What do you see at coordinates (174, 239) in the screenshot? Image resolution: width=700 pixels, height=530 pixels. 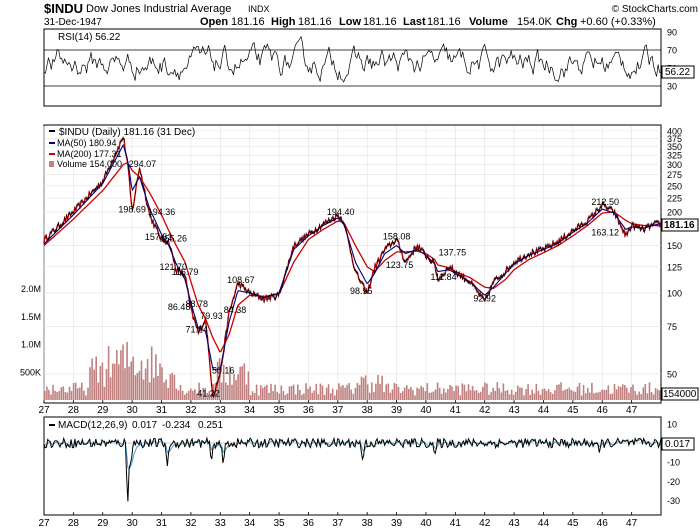 I see `price-annotation: 155.26` at bounding box center [174, 239].